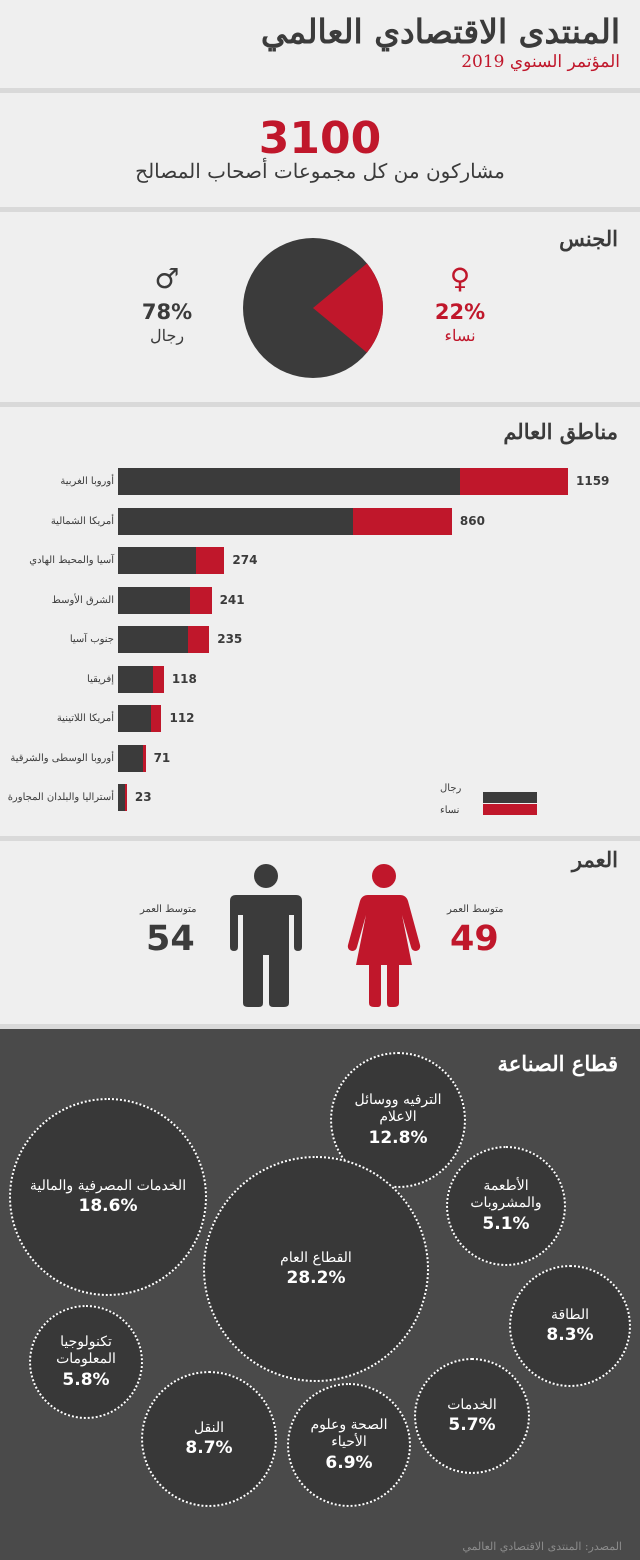 This screenshot has width=640, height=1560. What do you see at coordinates (168, 909) in the screenshot?
I see `men-age-caption: متوسط العمر` at bounding box center [168, 909].